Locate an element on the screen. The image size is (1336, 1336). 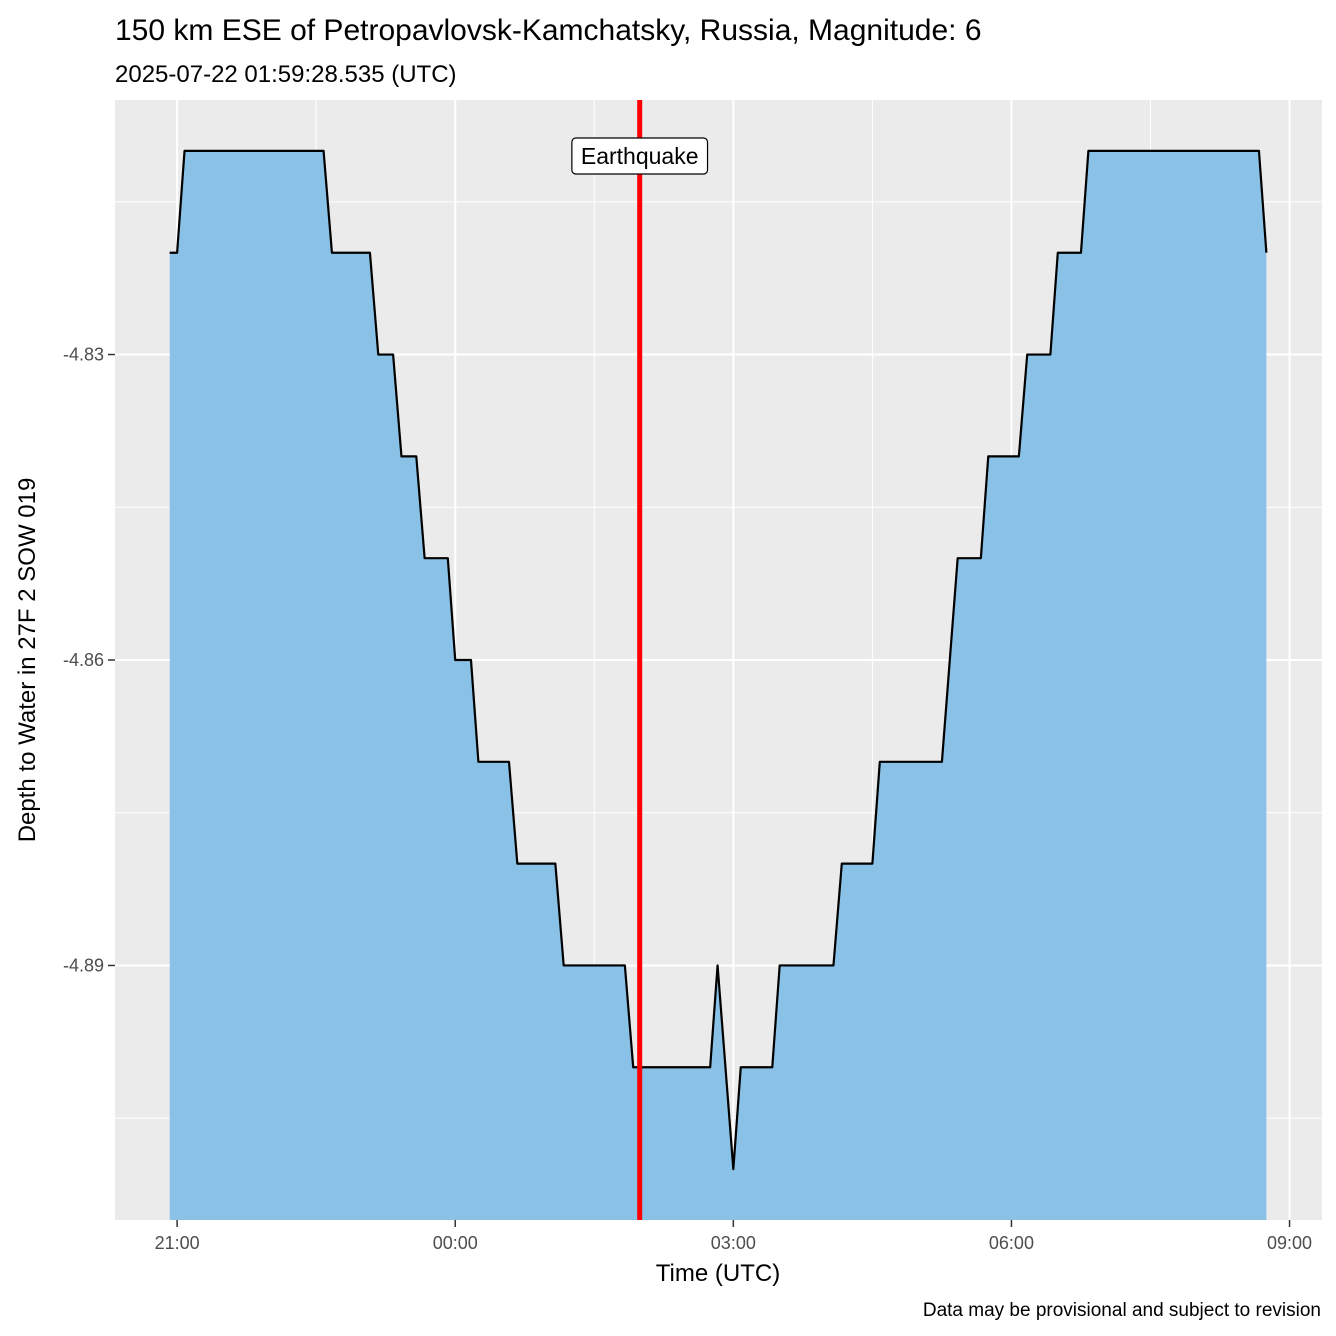
event-layer: Earthquake is located at coordinates (640, 660).